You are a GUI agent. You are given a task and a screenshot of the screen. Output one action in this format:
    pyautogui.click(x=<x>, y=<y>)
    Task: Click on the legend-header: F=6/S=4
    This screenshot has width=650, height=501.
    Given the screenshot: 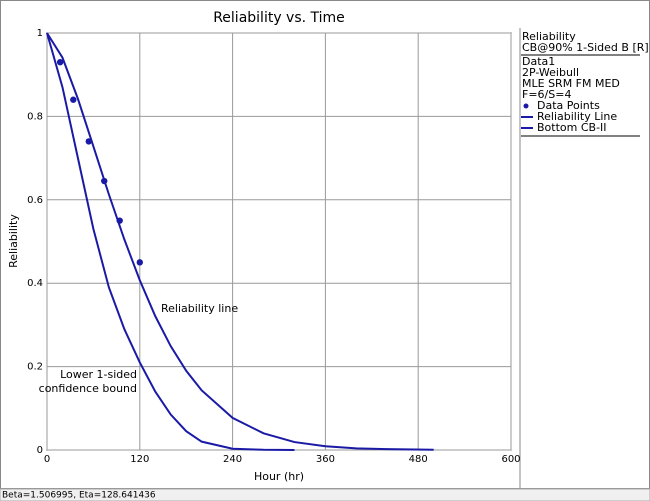 What is the action you would take?
    pyautogui.click(x=546, y=94)
    